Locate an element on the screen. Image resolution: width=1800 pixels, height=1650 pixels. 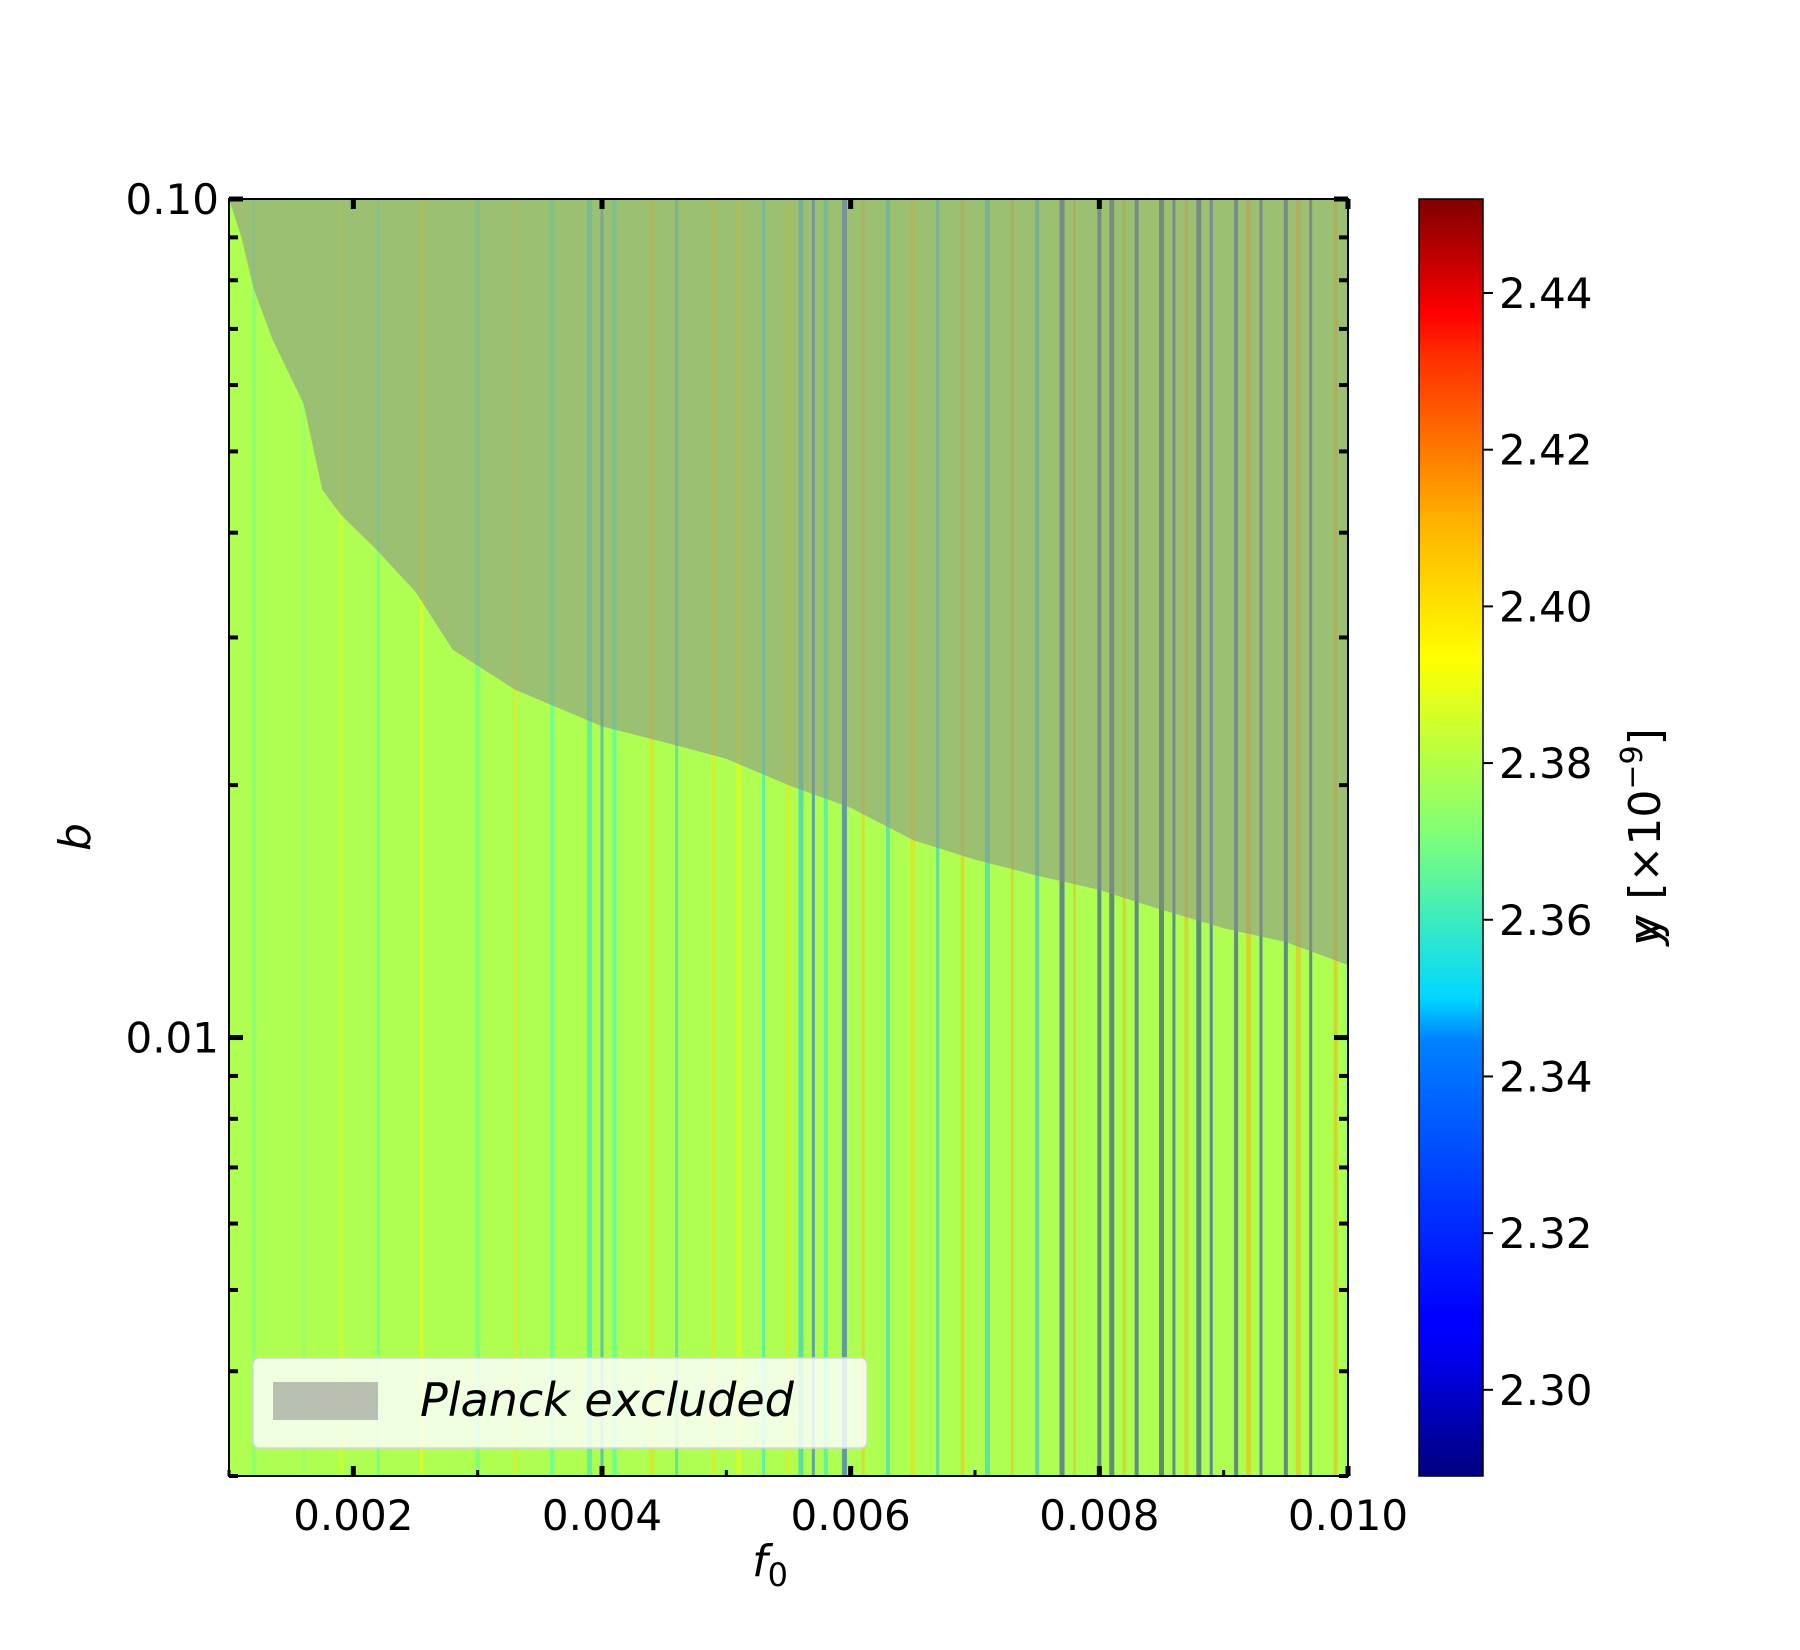
colorbar-label-base: y [×10 is located at coordinates (1645, 865).